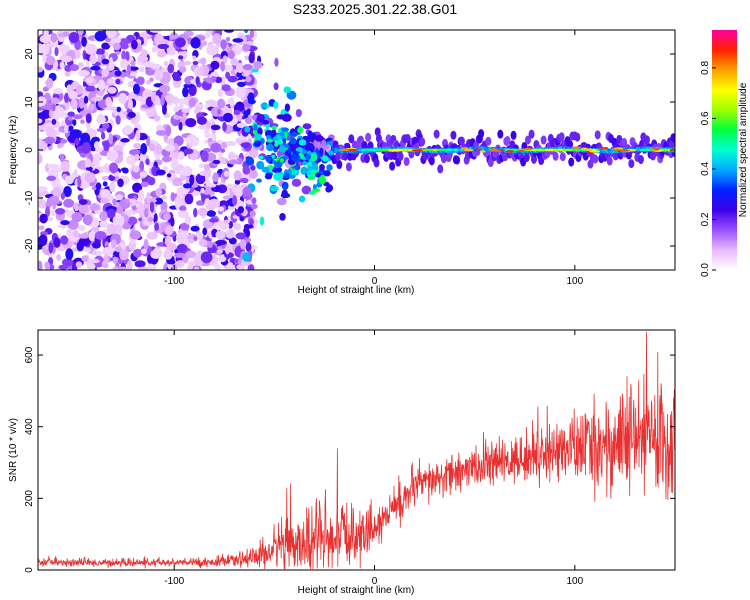 This screenshot has width=750, height=600. I want to click on colorbar-tick-label: 0.6, so click(705, 118).